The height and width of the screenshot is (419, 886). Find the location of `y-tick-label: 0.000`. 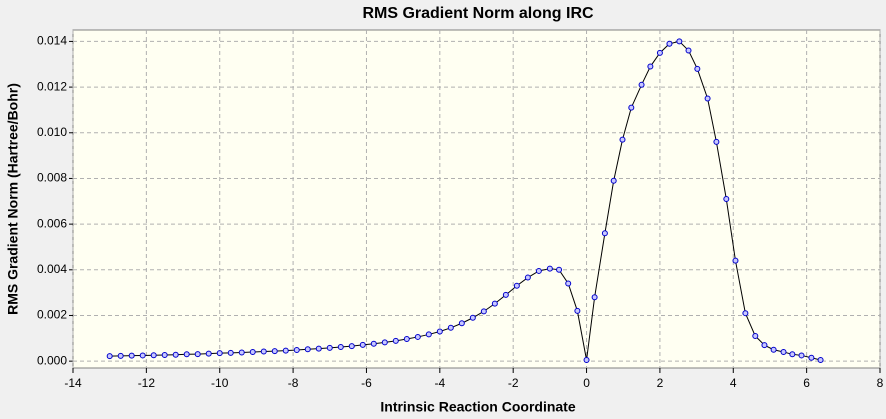

y-tick-label: 0.000 is located at coordinates (52, 360).